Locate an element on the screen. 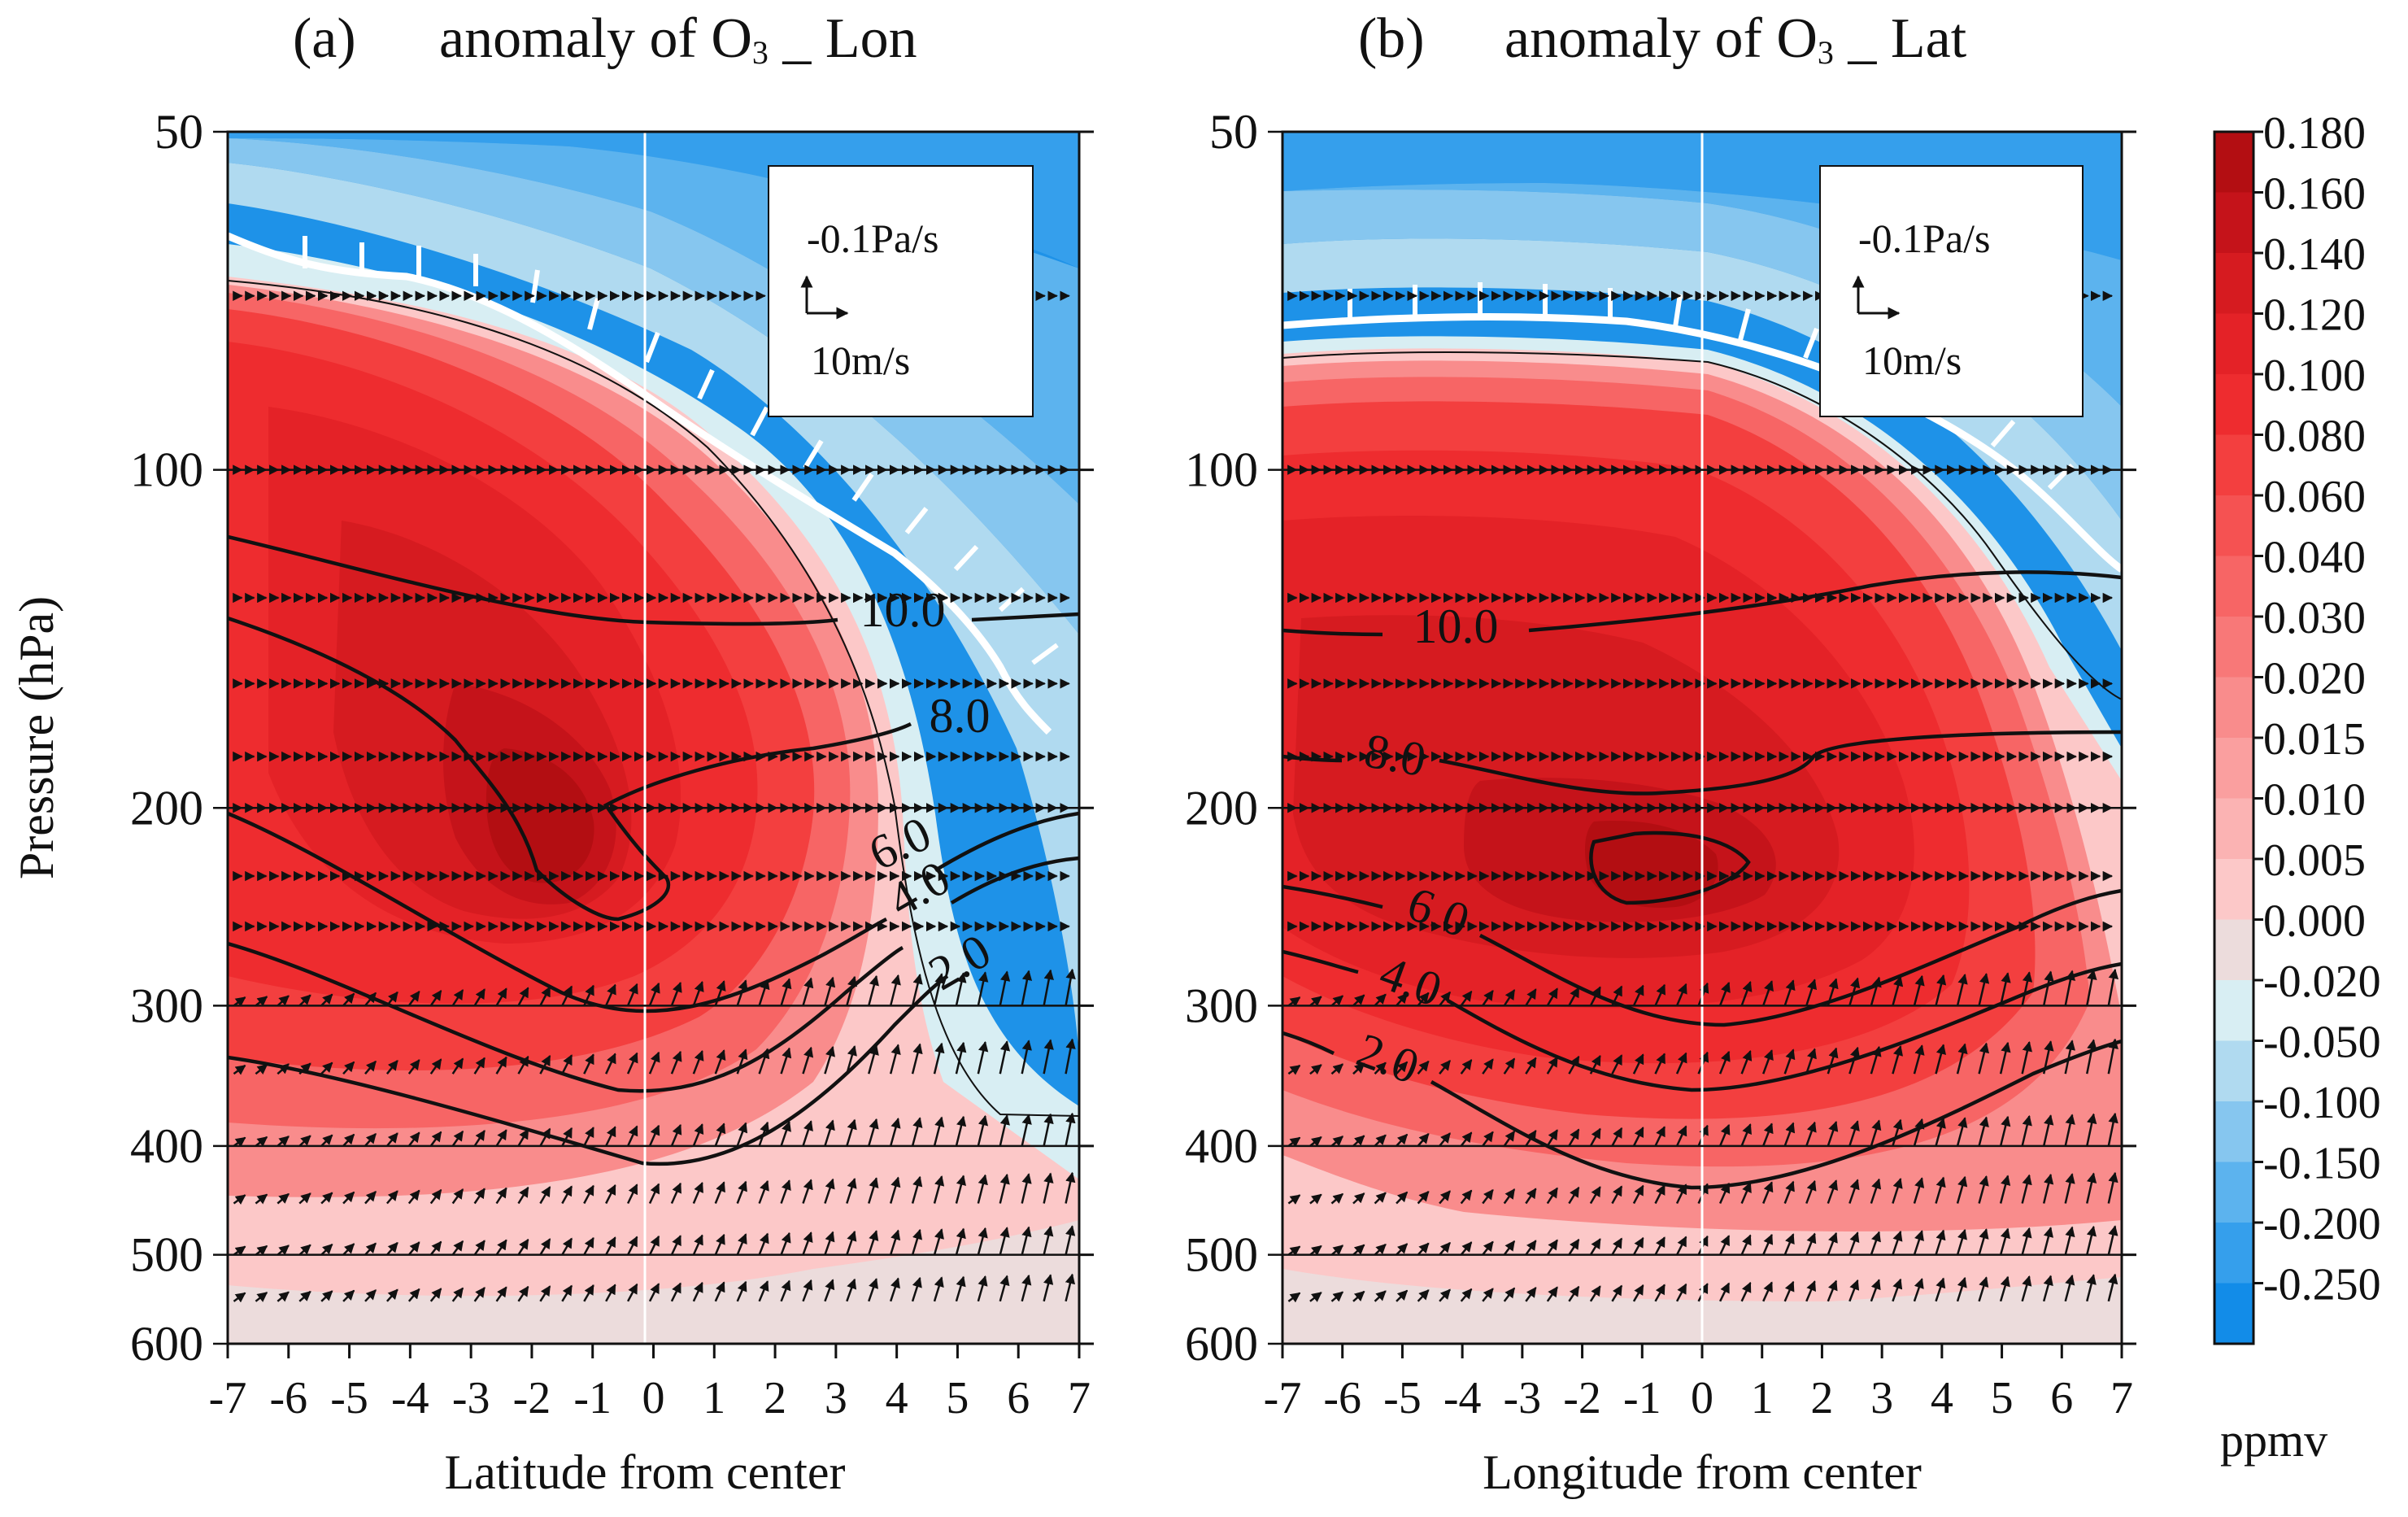  x-tick-label: -6 is located at coordinates (288, 1398).